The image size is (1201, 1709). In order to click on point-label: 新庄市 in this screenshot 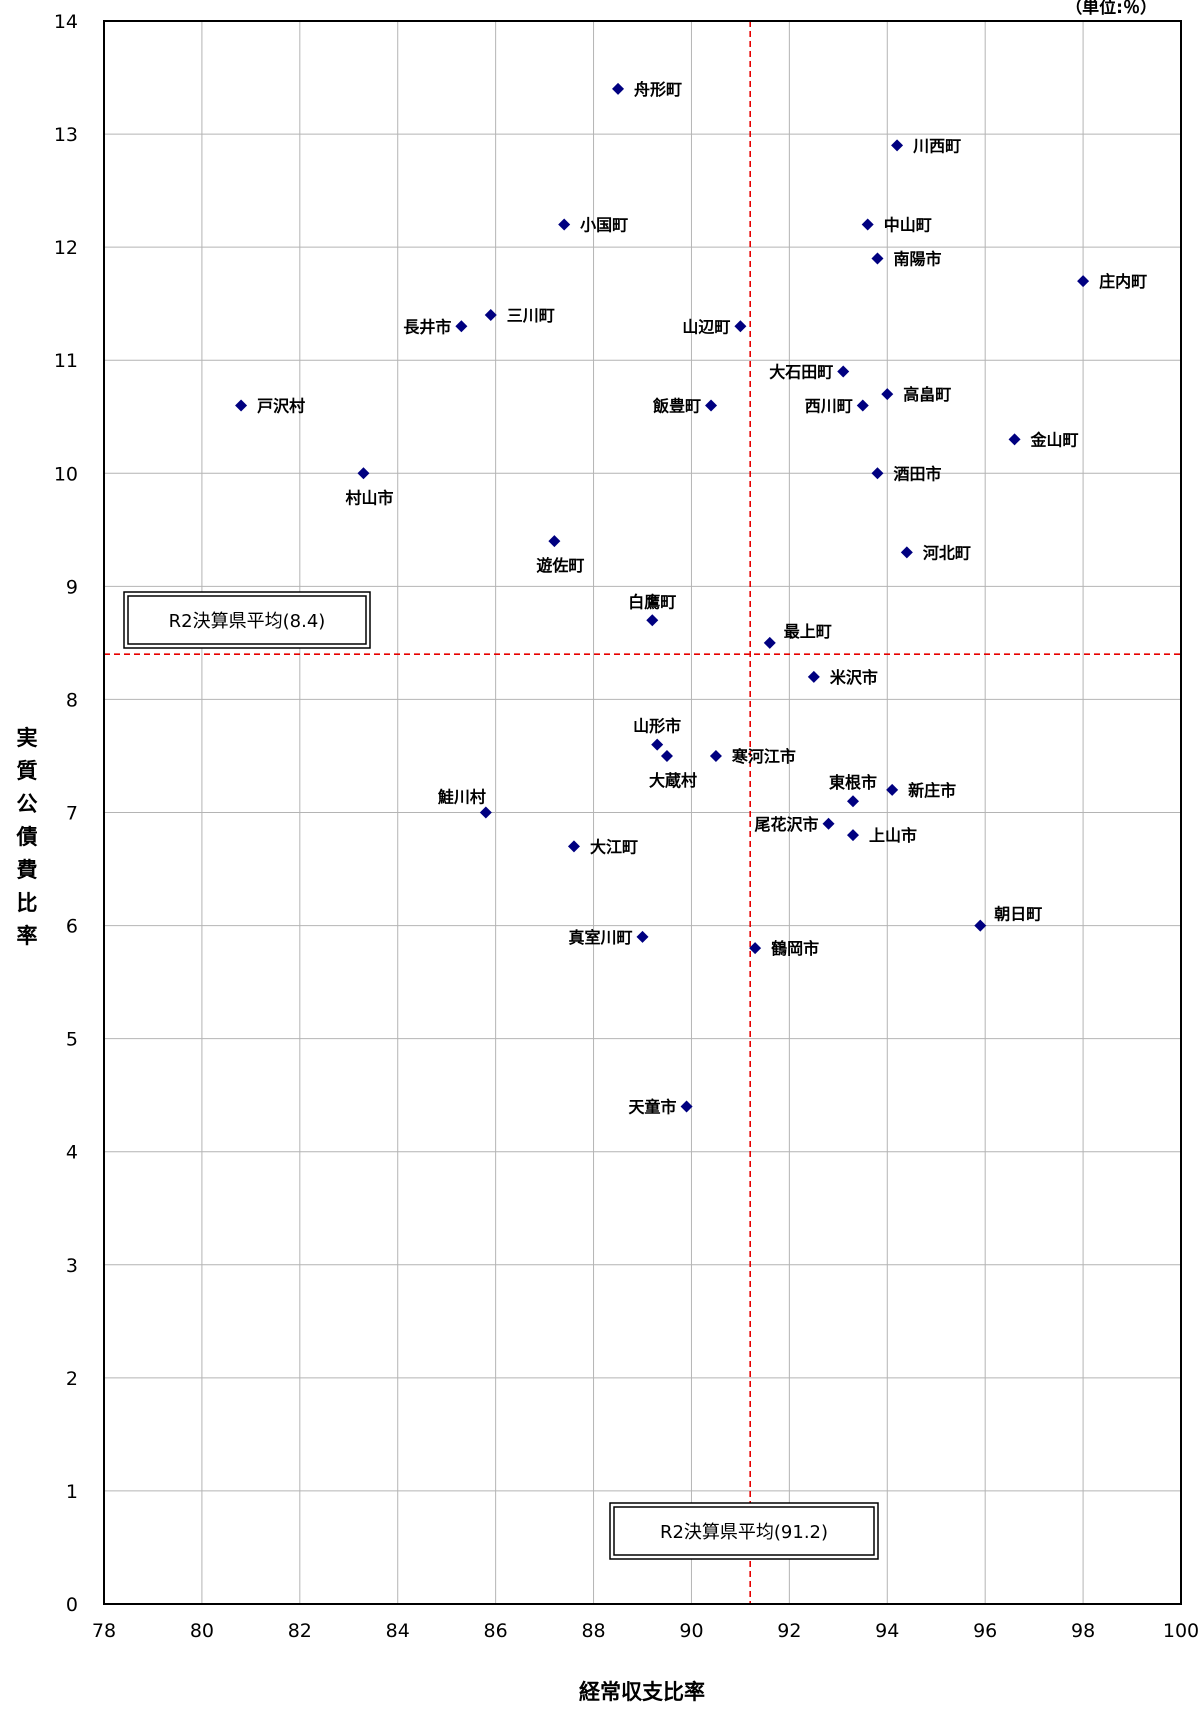, I will do `click(932, 790)`.